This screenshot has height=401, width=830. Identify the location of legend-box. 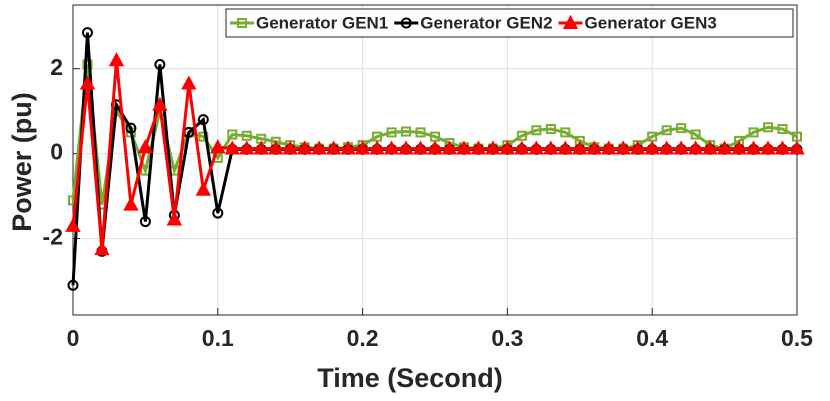
(509, 23).